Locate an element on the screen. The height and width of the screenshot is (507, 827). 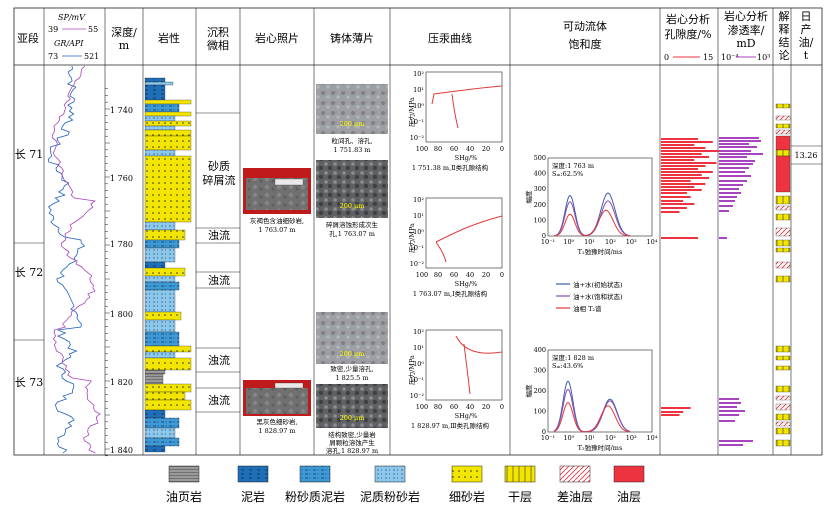
nmr-y-tick: 0 is located at coordinates (544, 432).